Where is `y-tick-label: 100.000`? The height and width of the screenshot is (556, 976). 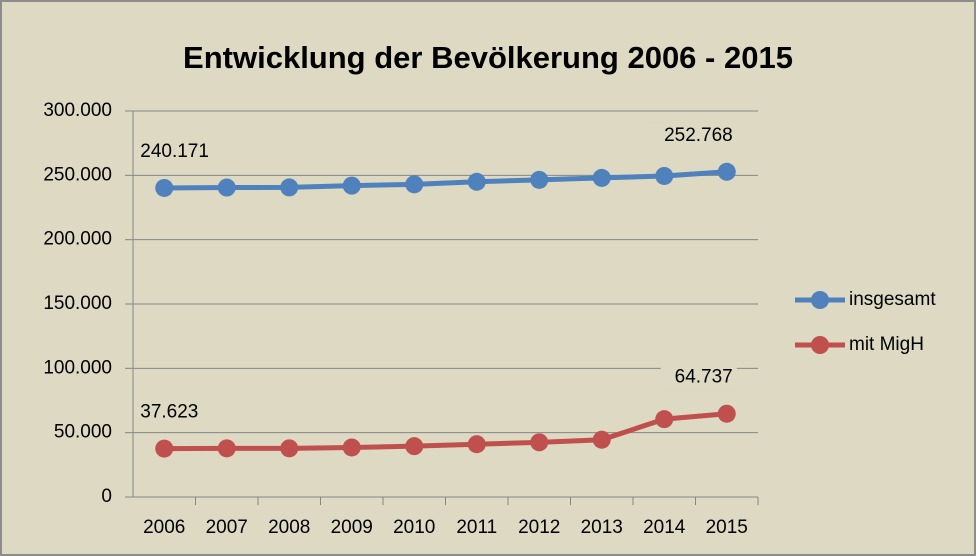
y-tick-label: 100.000 is located at coordinates (77, 367).